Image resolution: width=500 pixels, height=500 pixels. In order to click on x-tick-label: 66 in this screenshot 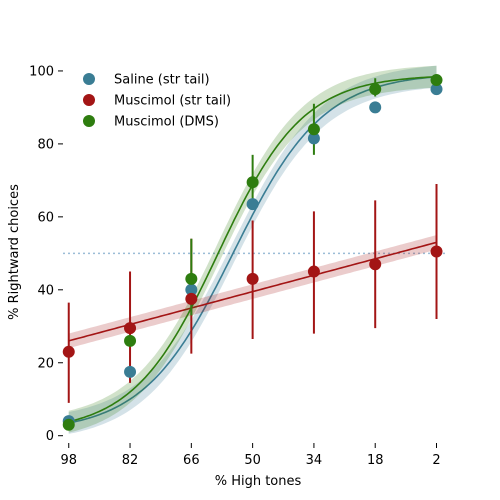, I will do `click(191, 460)`.